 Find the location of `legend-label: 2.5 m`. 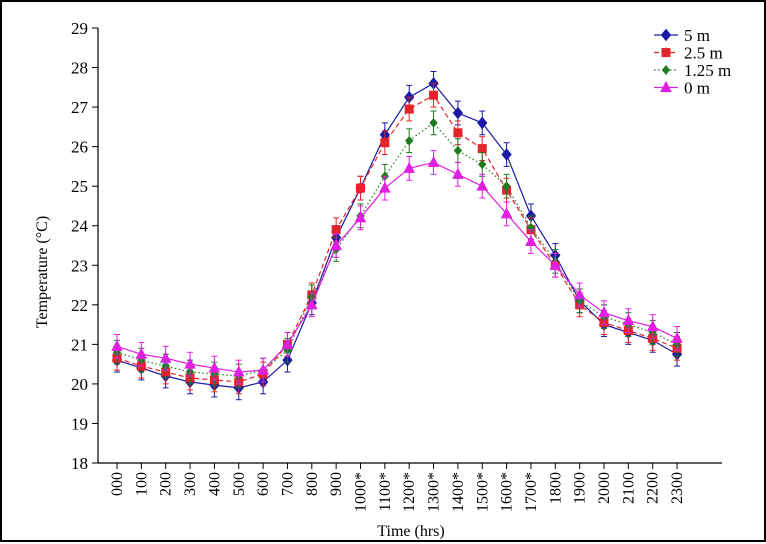

legend-label: 2.5 m is located at coordinates (703, 53).